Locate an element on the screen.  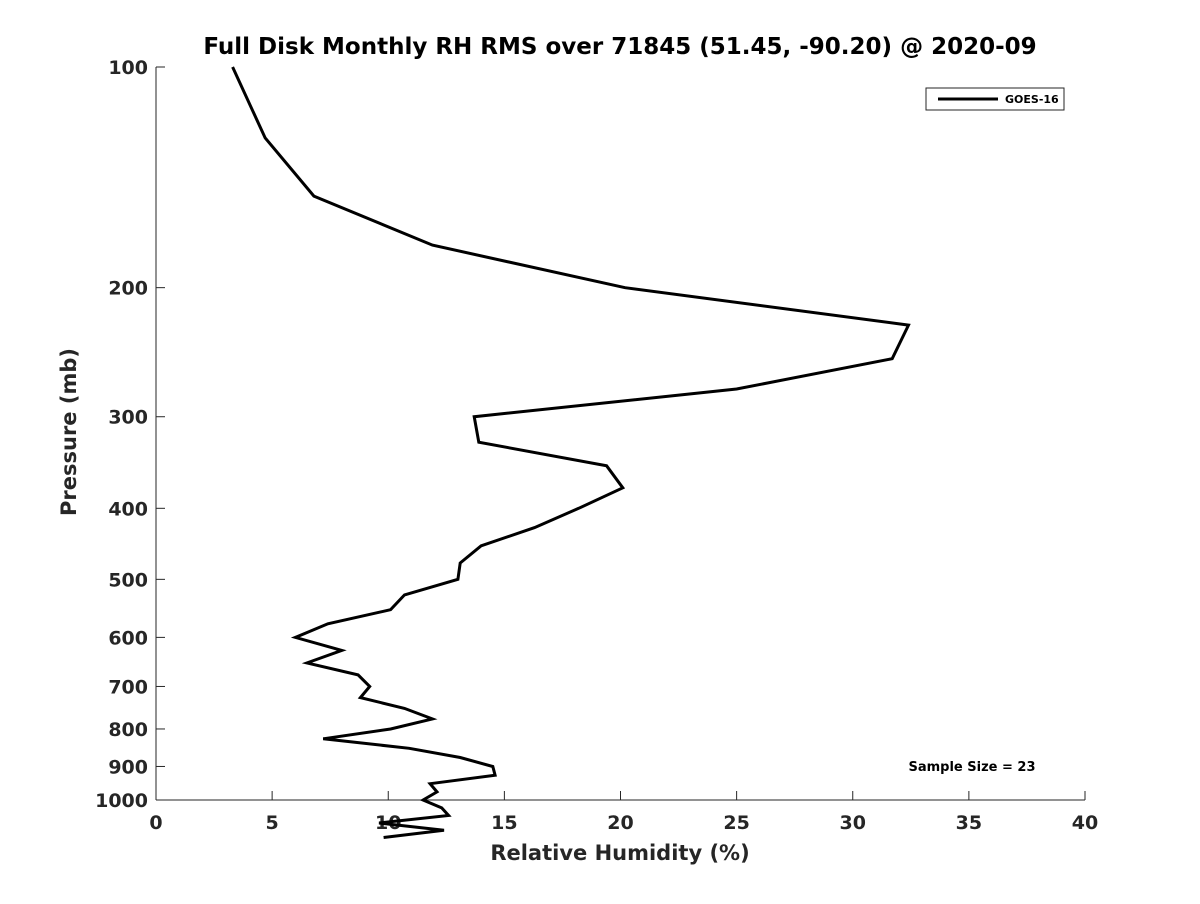
y-tick-label: 800 is located at coordinates (128, 730).